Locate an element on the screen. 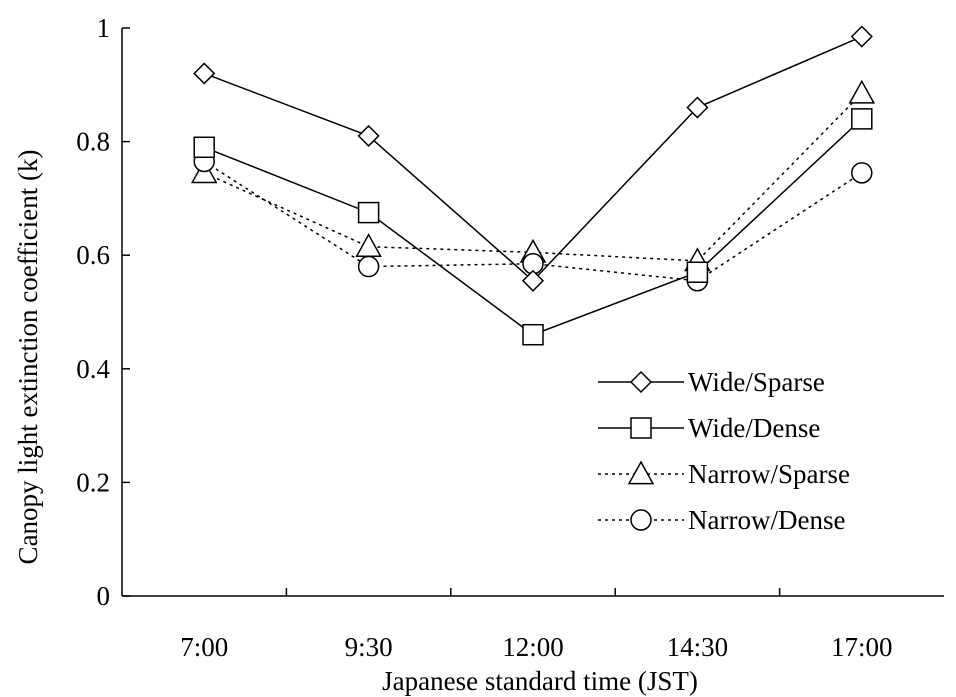  y-tick-label: 0.8 is located at coordinates (93, 142).